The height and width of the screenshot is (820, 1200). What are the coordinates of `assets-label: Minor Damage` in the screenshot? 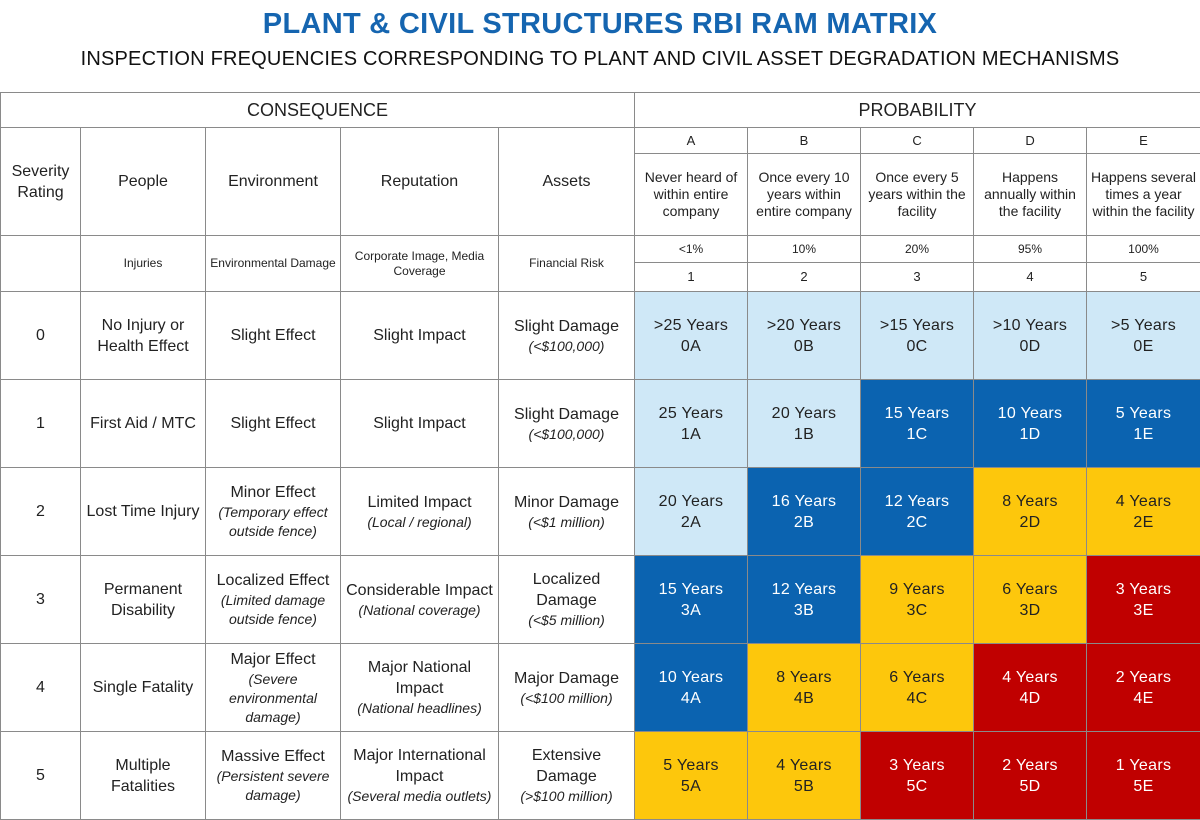 It's located at (566, 502).